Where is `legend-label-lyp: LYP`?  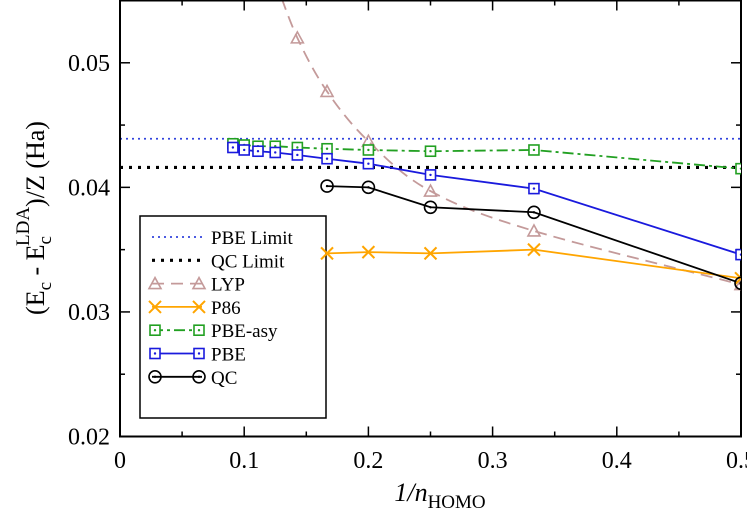
legend-label-lyp: LYP is located at coordinates (228, 285).